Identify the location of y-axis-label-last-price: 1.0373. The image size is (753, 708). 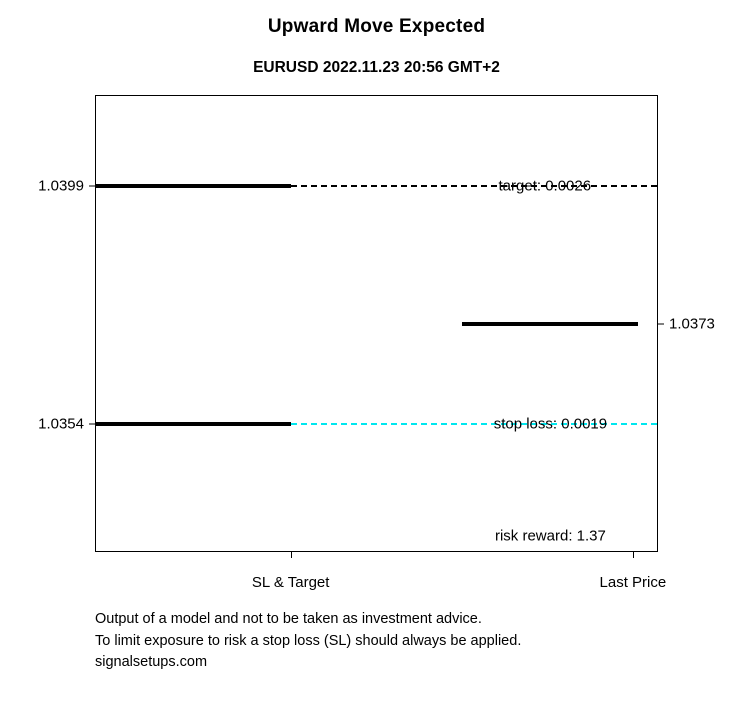
(692, 323).